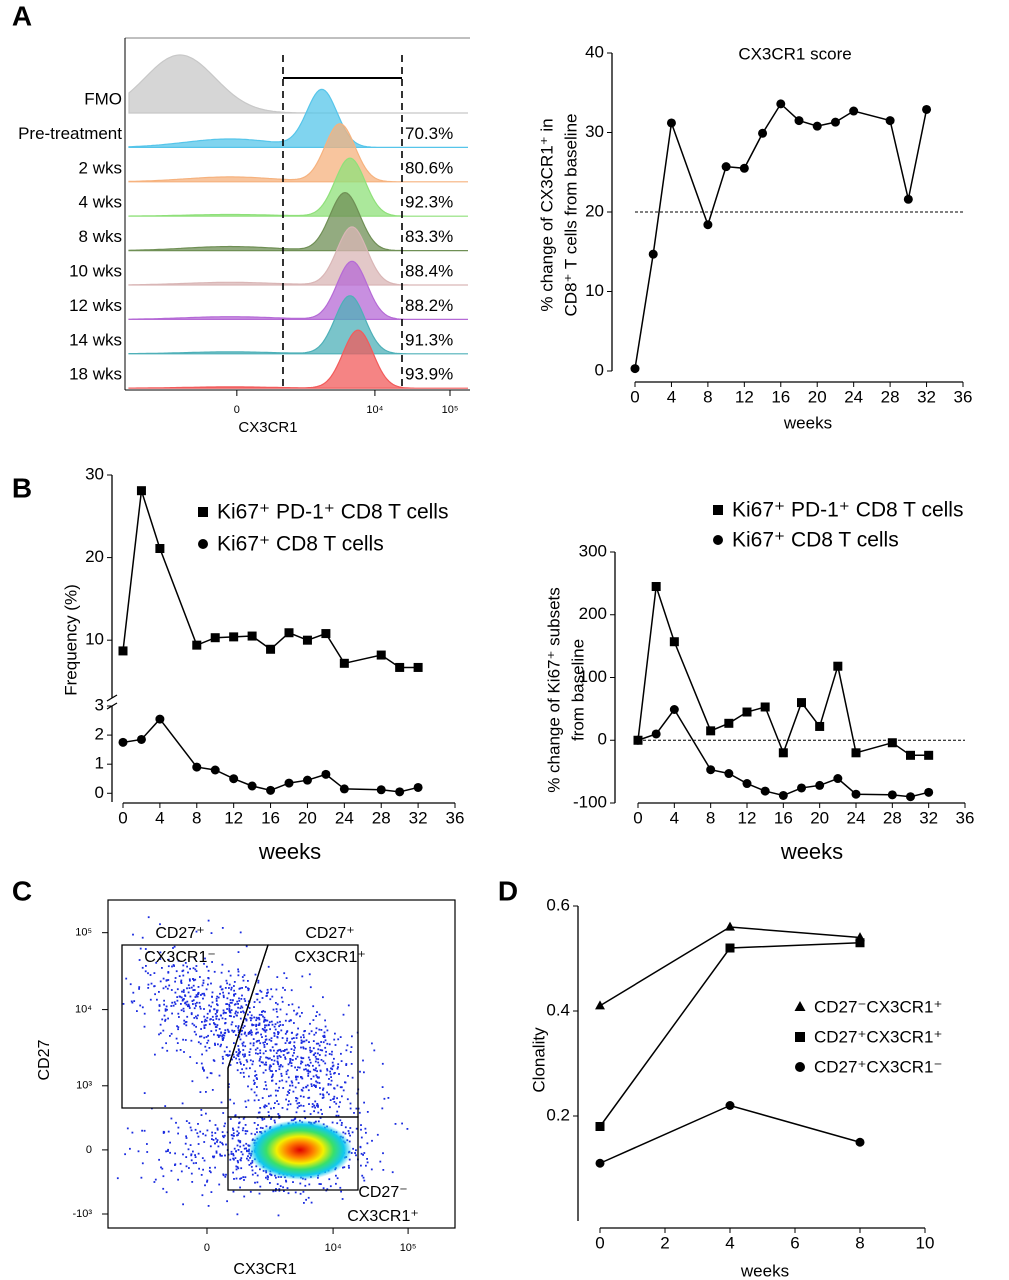 This screenshot has height=1280, width=1009. Describe the element at coordinates (744, 396) in the screenshot. I see `x-tick-label: 12` at that location.